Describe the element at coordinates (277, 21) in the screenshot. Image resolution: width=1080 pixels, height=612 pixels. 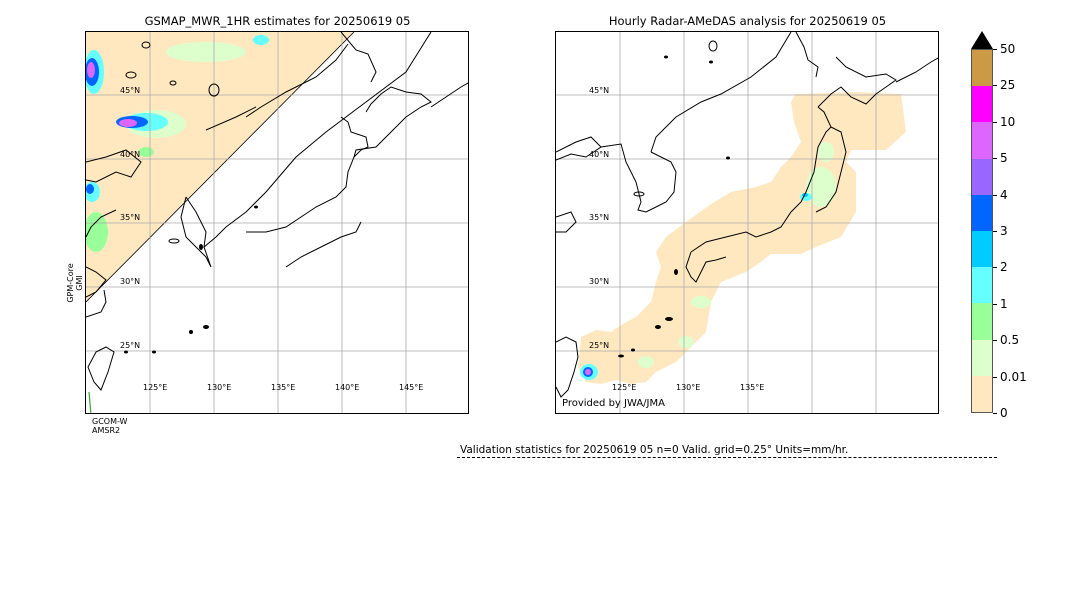
I see `left-map-title: GSMAP_MWR_1HR estimates for 20250619 05` at that location.